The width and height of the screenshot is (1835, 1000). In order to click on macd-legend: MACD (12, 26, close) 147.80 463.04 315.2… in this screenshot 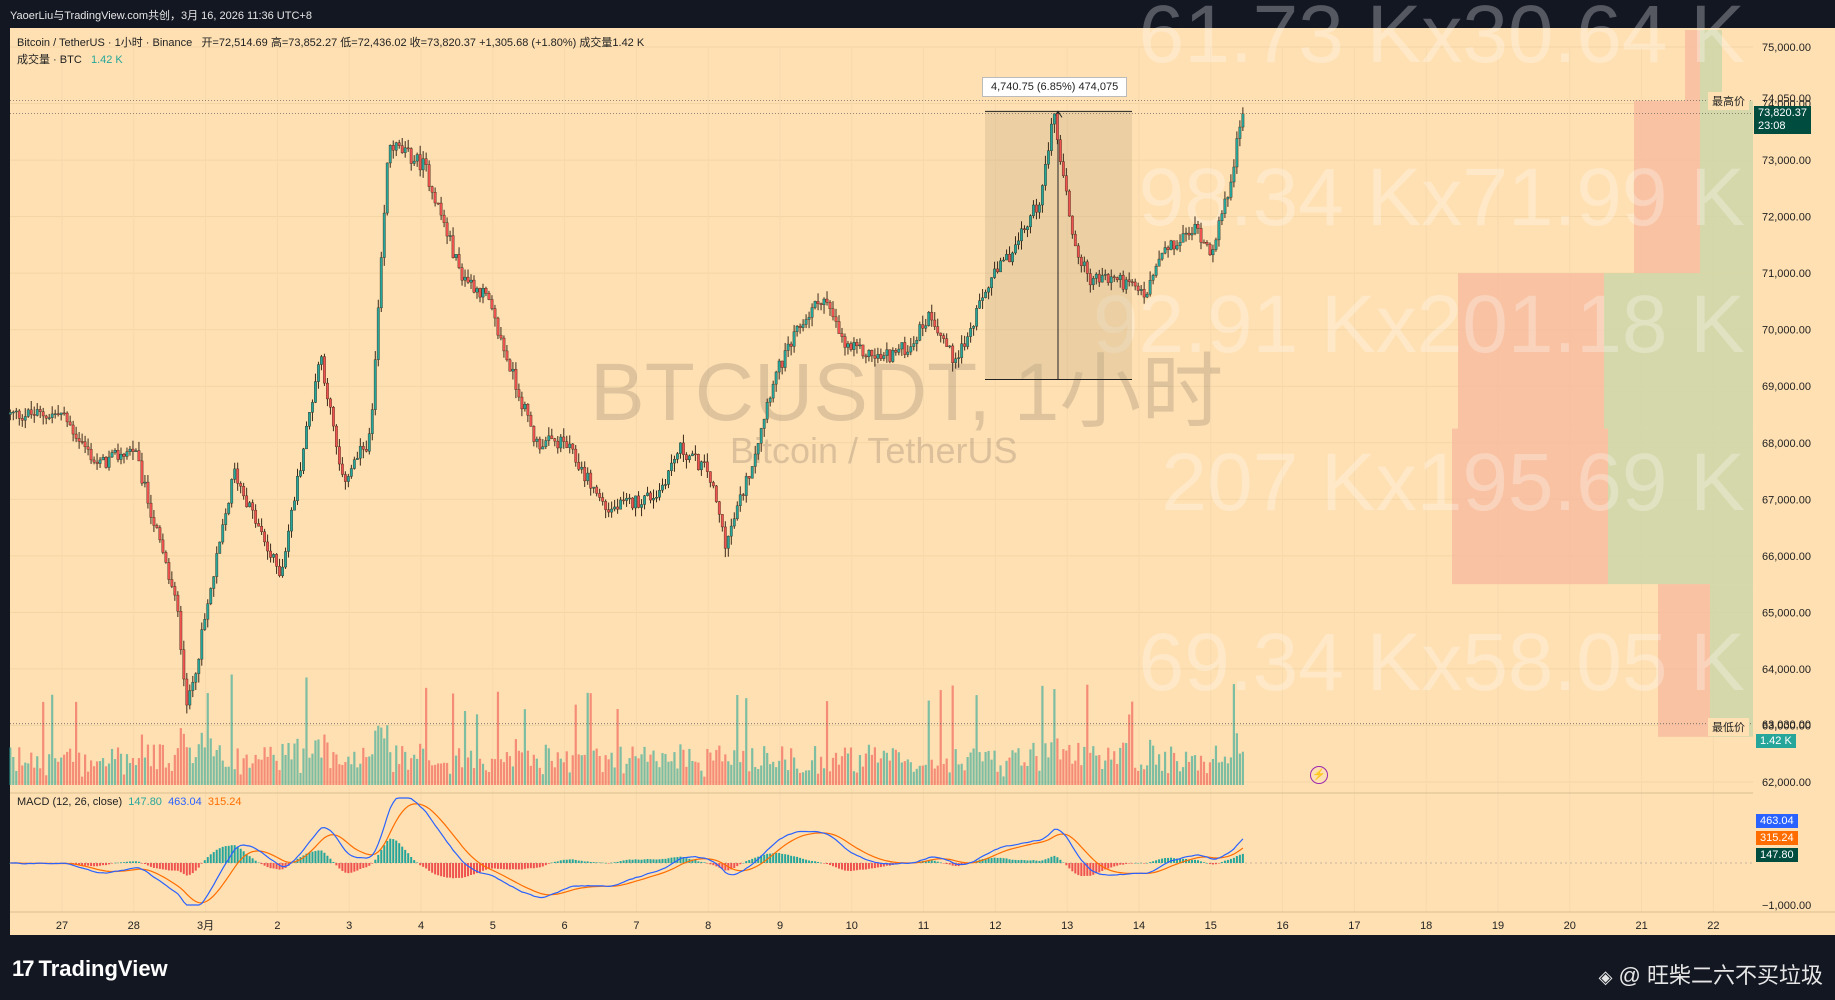, I will do `click(129, 802)`.